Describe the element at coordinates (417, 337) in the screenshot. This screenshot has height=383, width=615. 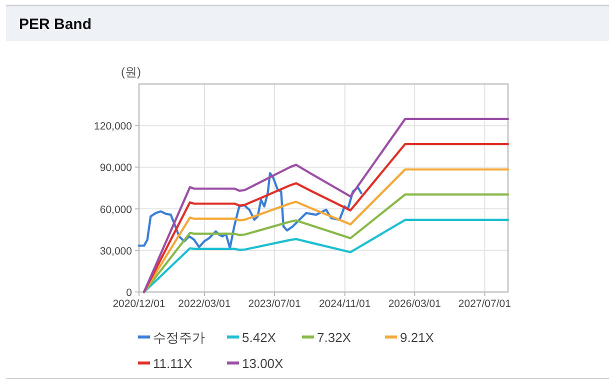
I see `legend-label: 9.21X` at that location.